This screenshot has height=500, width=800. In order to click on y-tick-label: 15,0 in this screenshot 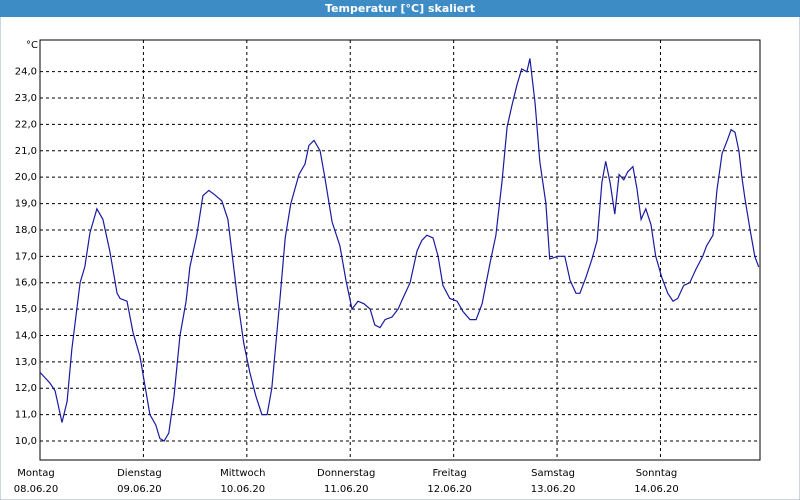, I will do `click(26, 309)`.